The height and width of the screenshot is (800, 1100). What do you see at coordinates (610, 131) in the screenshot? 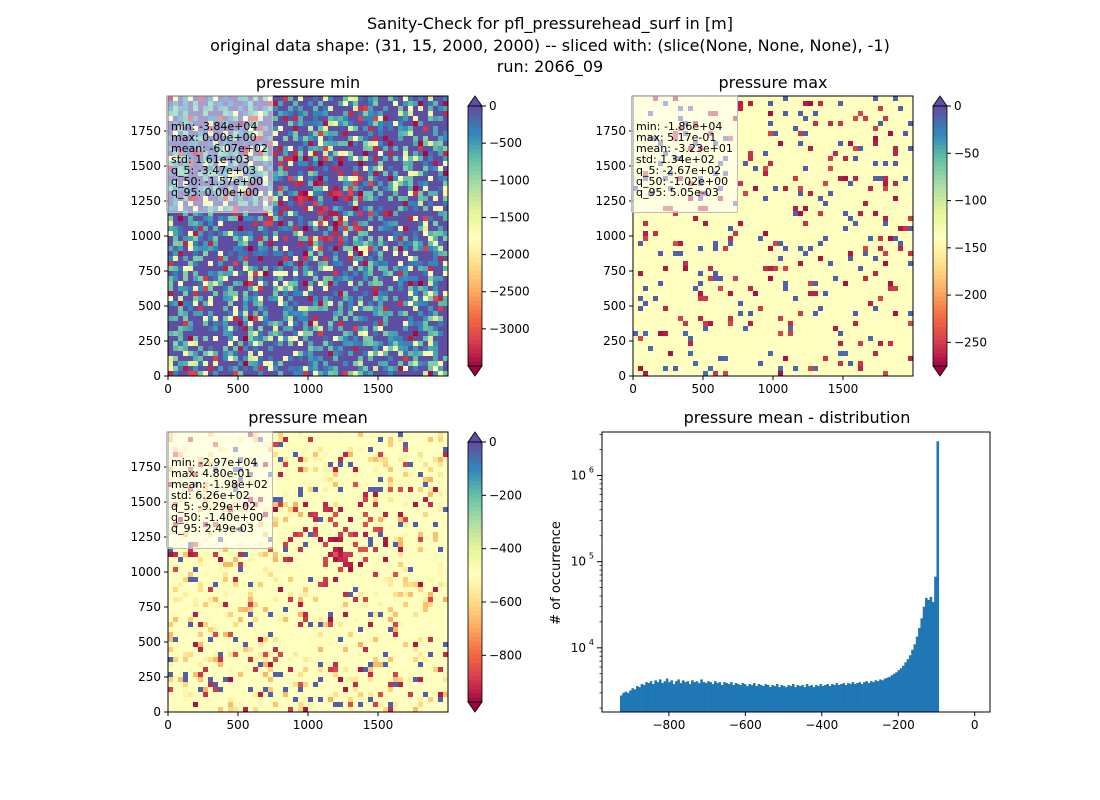
I see `y-tick-label: 1750` at bounding box center [610, 131].